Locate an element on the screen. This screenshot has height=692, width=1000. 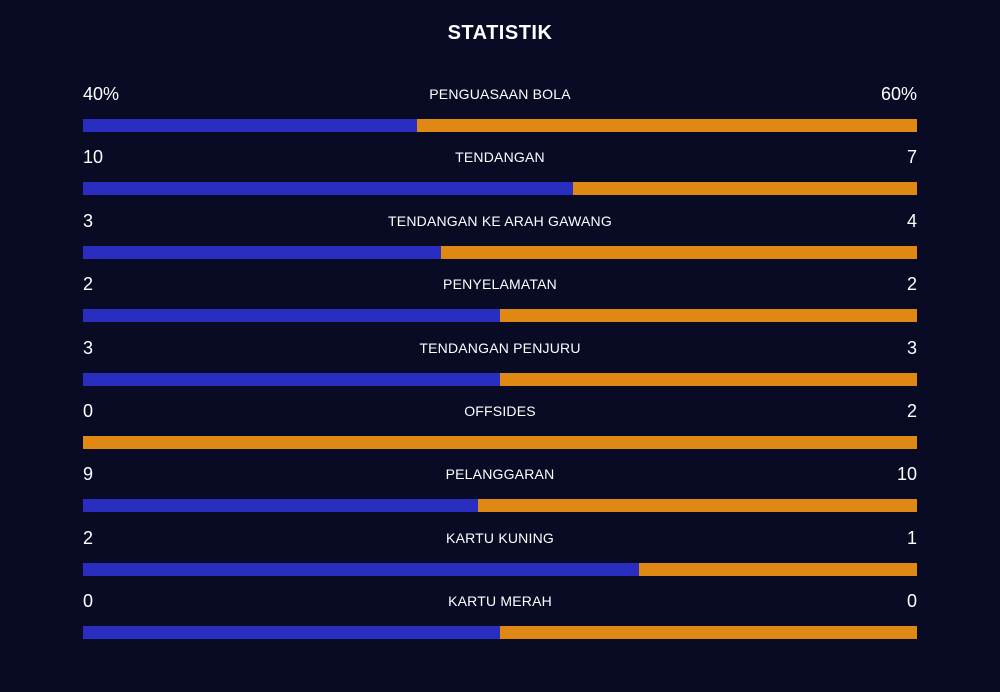
stat-row-red-cards: 0 KARTU MERAH 0 is located at coordinates (500, 618).